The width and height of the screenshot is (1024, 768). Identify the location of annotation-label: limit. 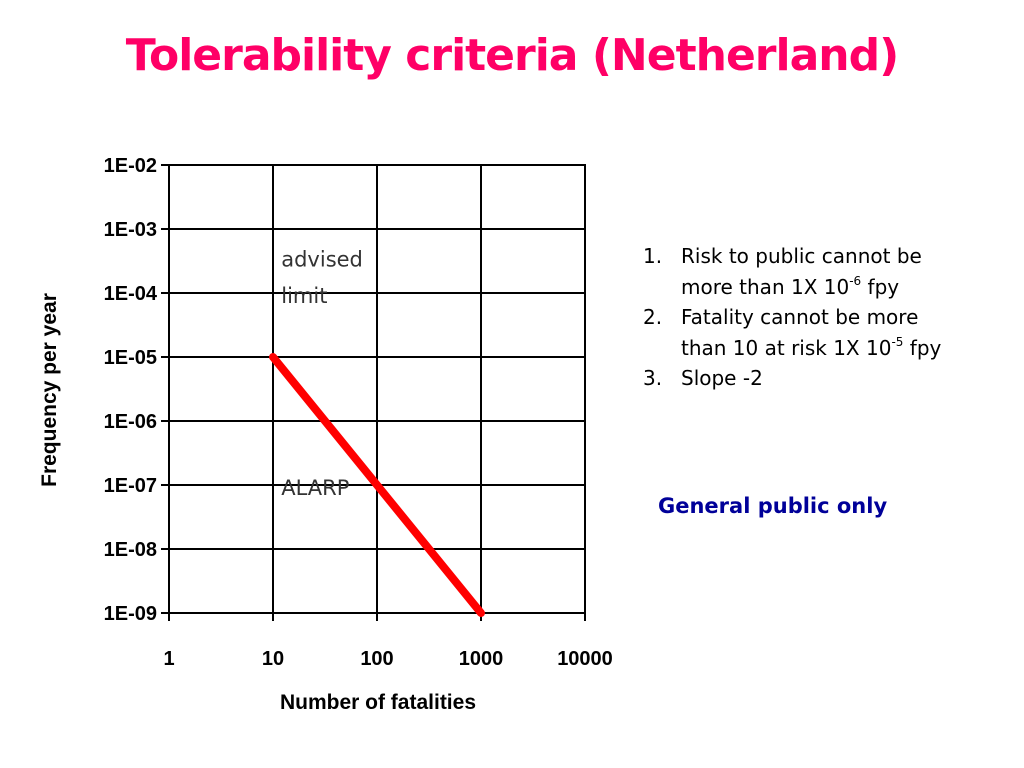
(304, 296).